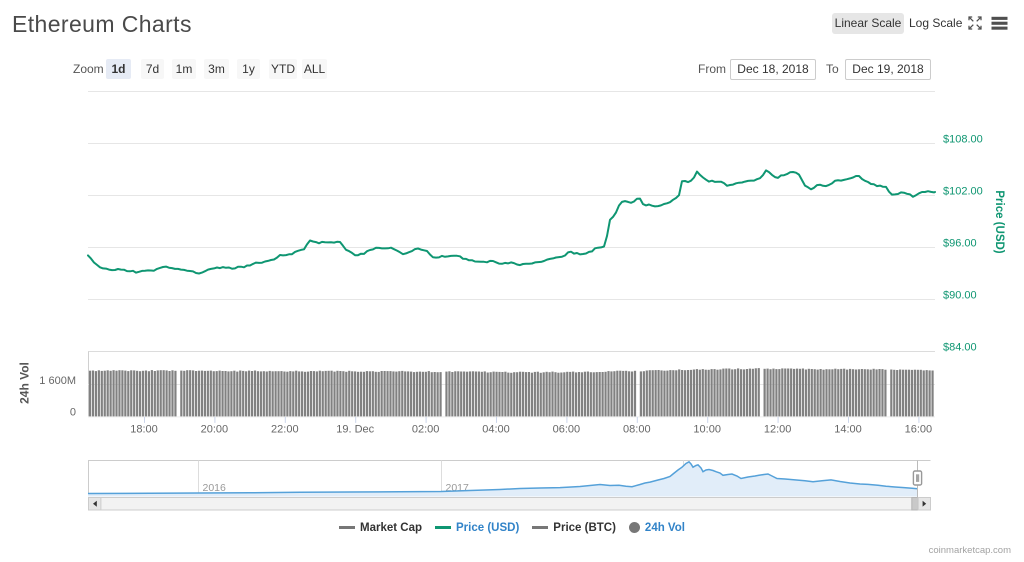 This screenshot has height=562, width=1024. Describe the element at coordinates (637, 430) in the screenshot. I see `svg-text: 08:00` at that location.